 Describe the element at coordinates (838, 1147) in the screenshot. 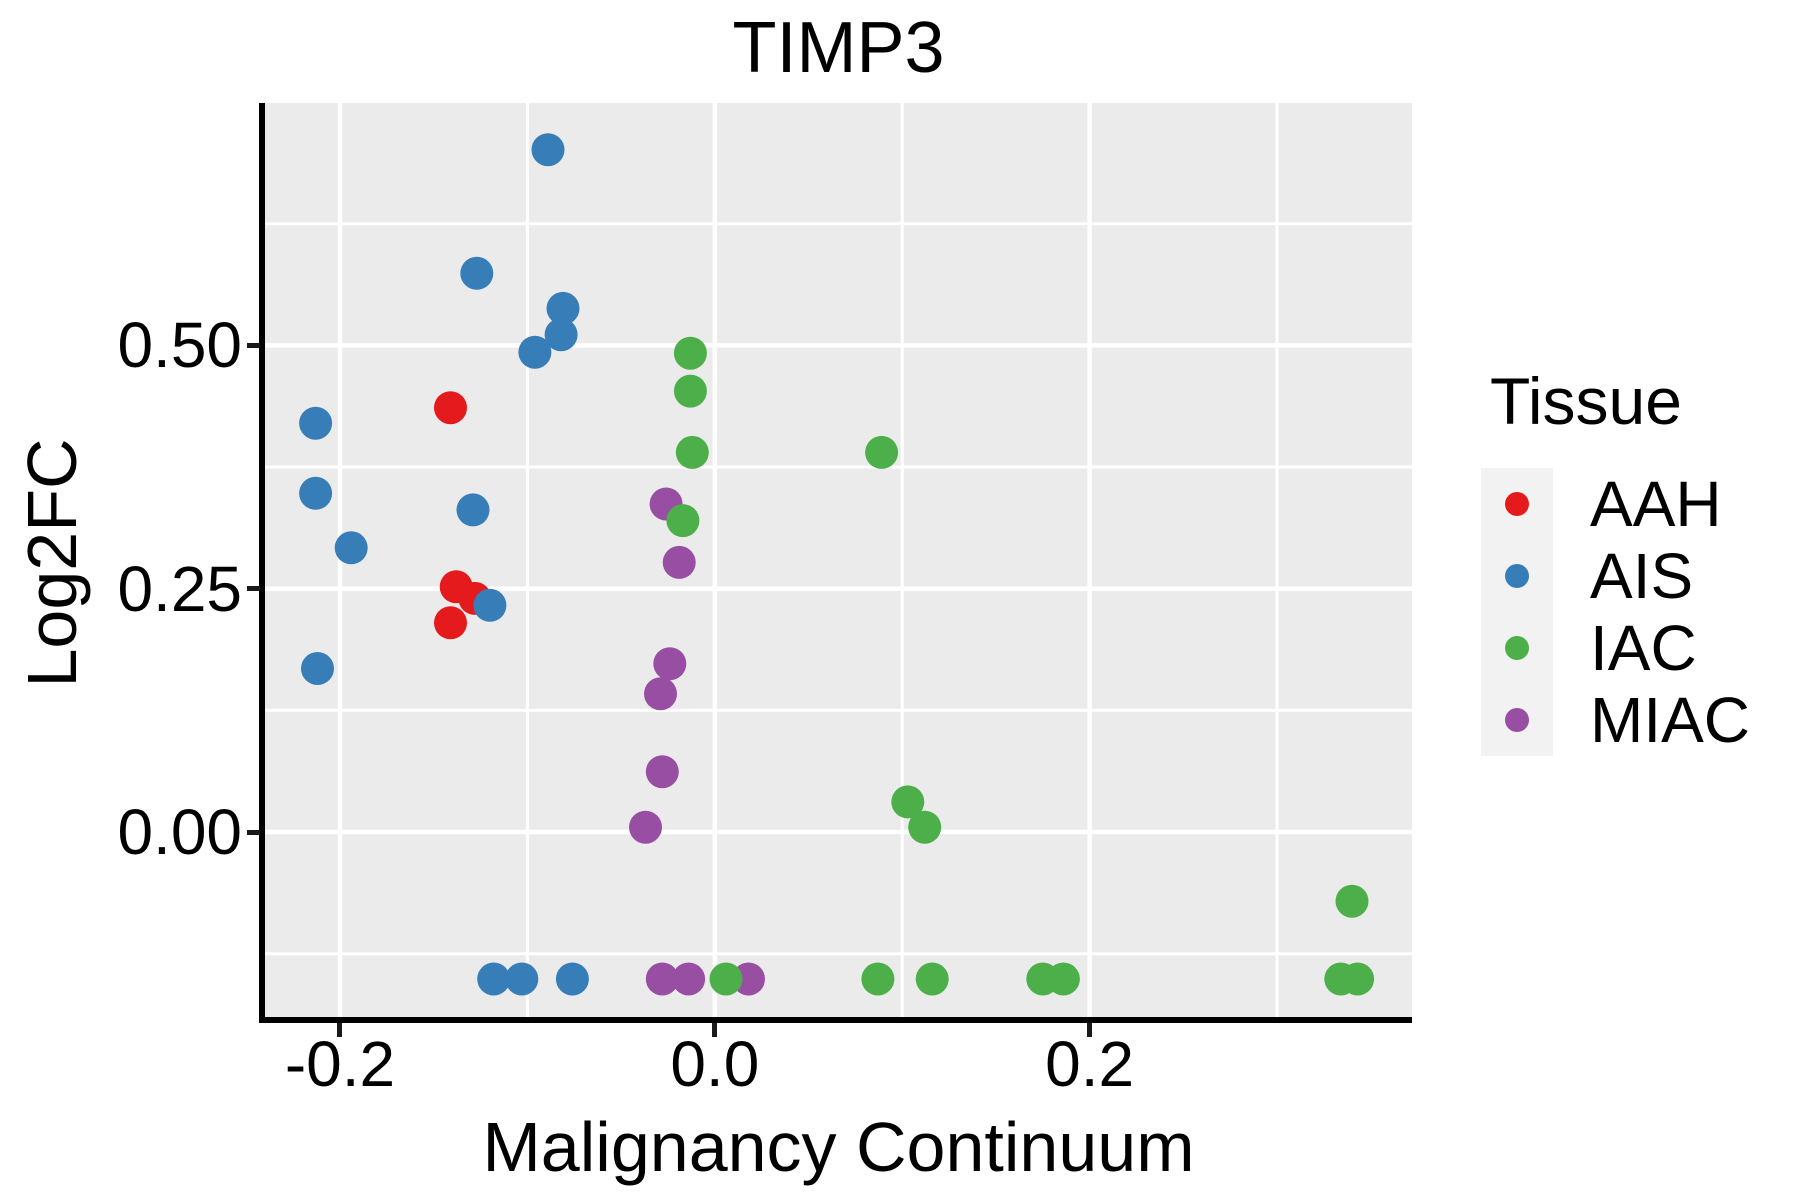

I see `x-axis-title: Malignancy Continuum` at that location.